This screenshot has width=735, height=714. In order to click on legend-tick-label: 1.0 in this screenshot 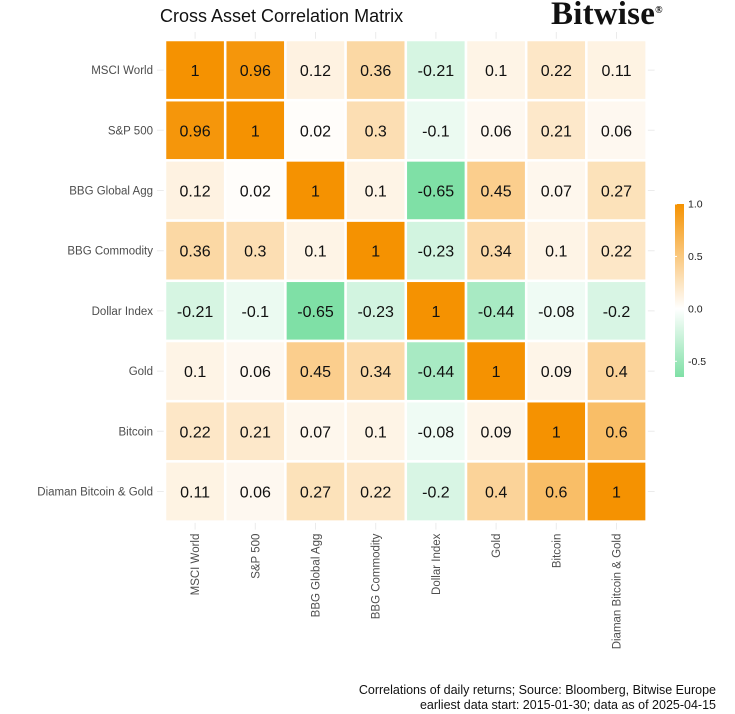, I will do `click(695, 205)`.